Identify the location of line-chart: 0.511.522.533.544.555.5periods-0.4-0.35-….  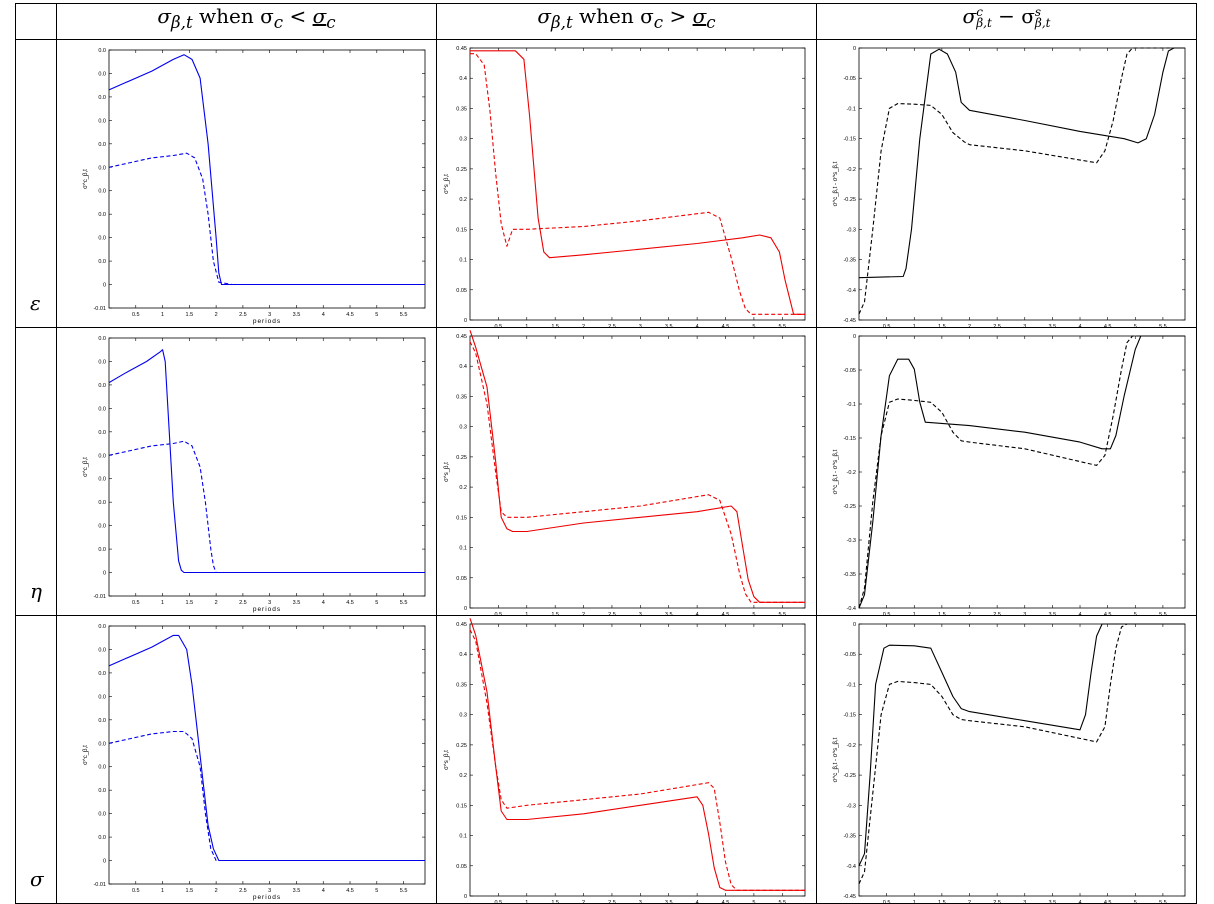
(1009, 474).